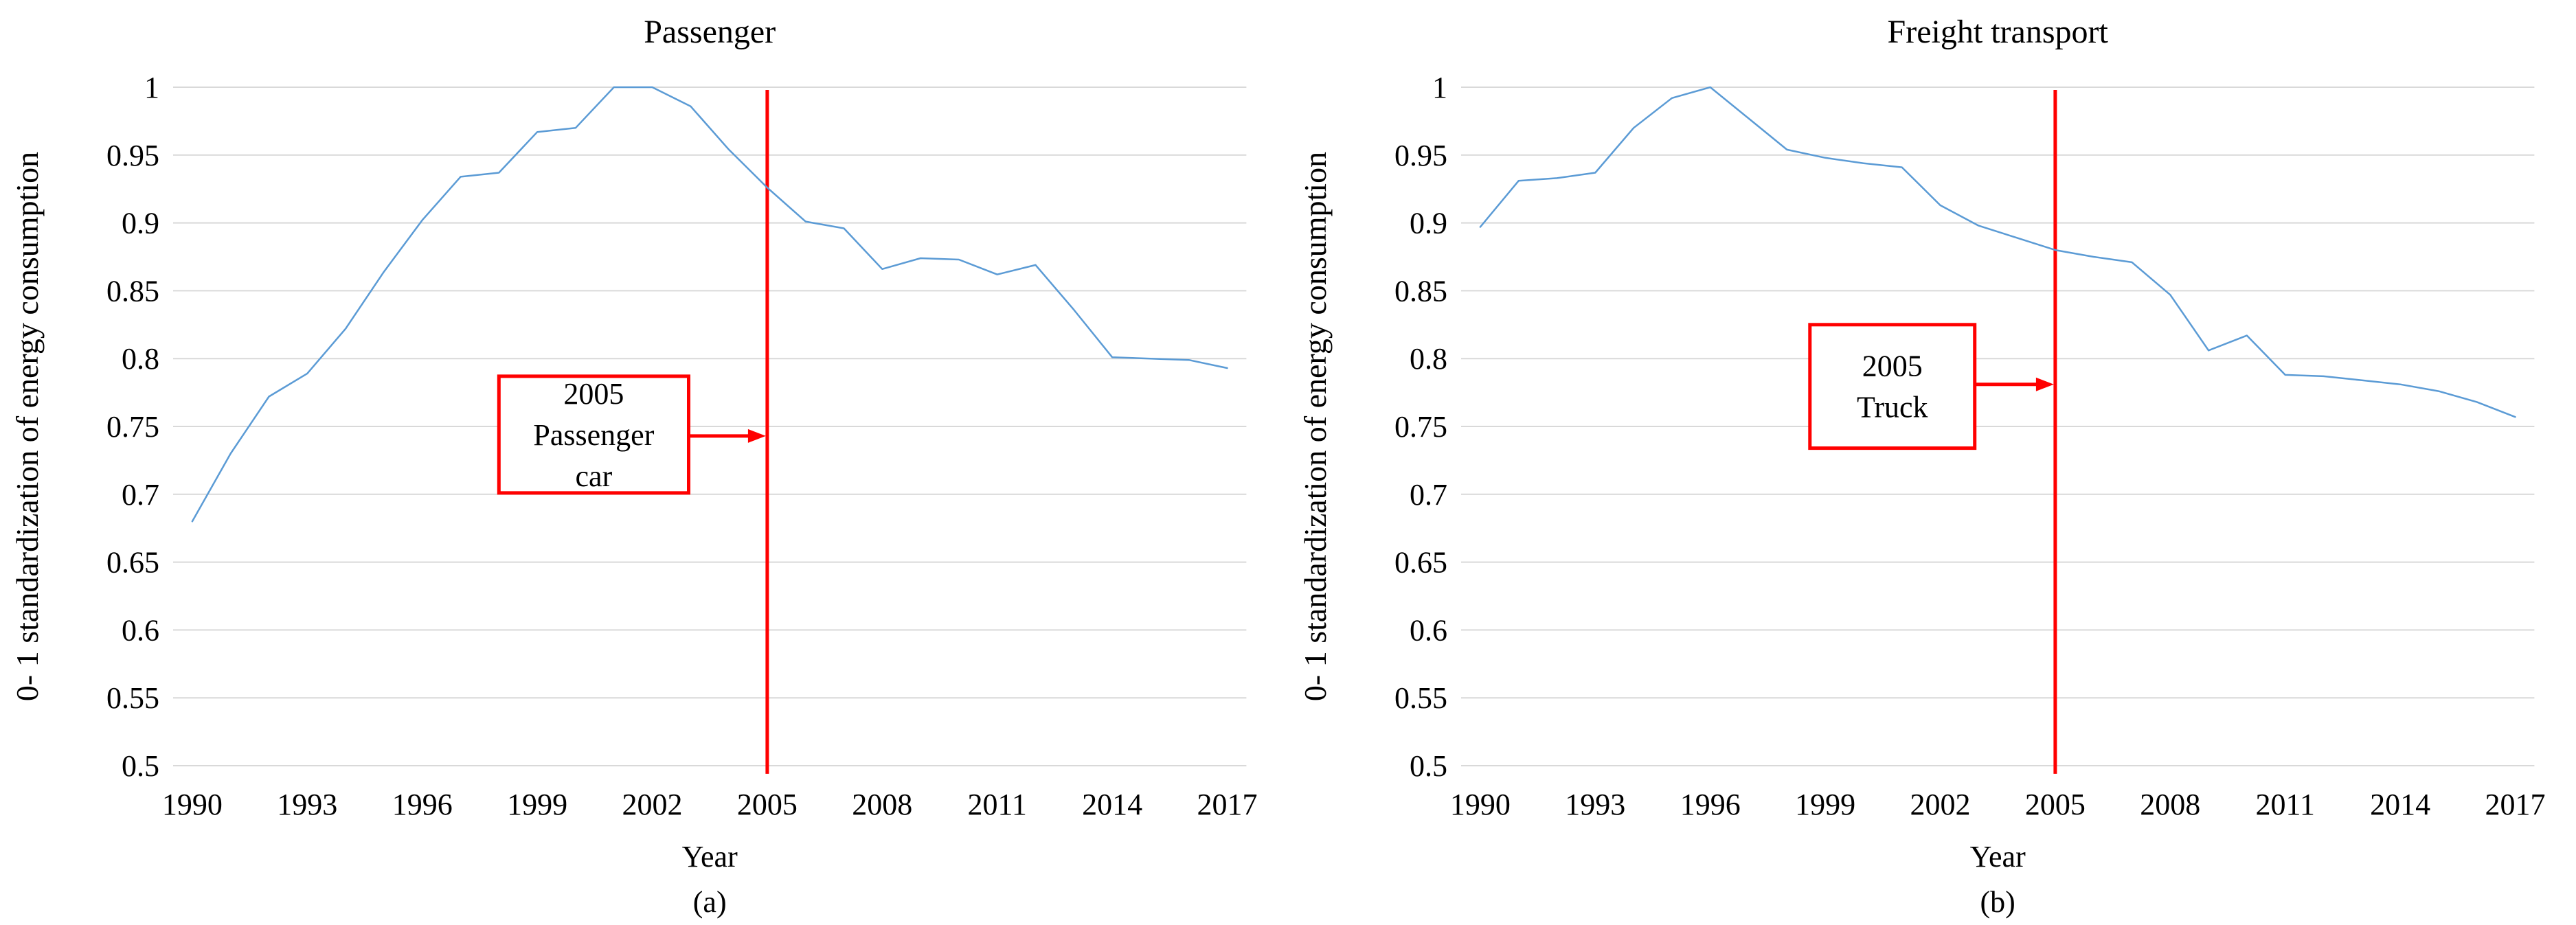  Describe the element at coordinates (1998, 32) in the screenshot. I see `chart-title: Freight transport` at that location.